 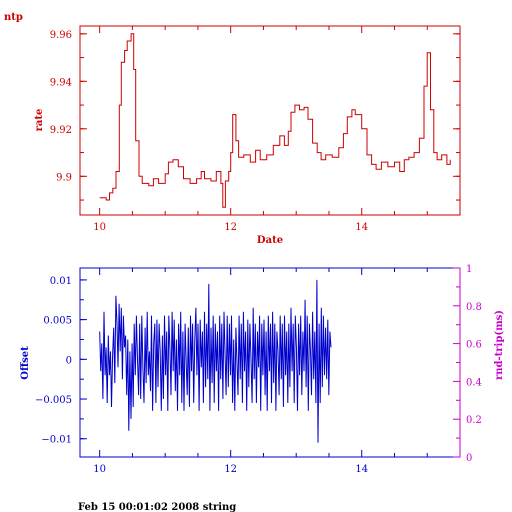 What do you see at coordinates (99, 469) in the screenshot?
I see `offset-x-tick-label: 10` at bounding box center [99, 469].